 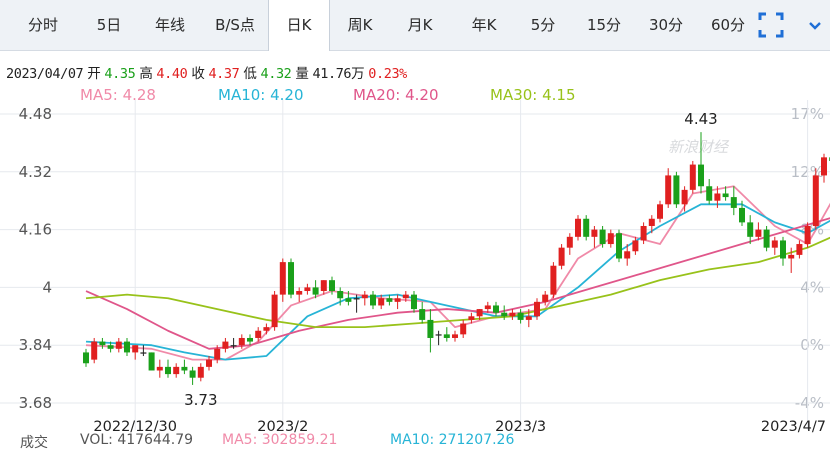 What do you see at coordinates (109, 25) in the screenshot?
I see `tab-1: 5日` at bounding box center [109, 25].